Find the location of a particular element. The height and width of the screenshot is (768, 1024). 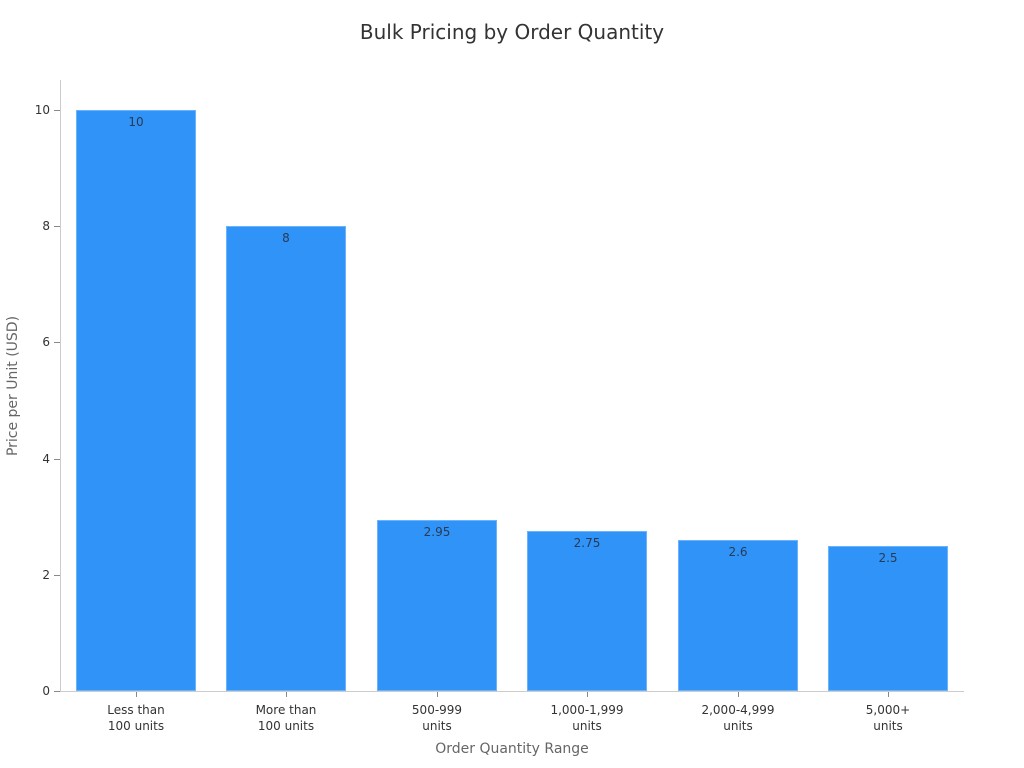

bar: 2.5 is located at coordinates (888, 618).